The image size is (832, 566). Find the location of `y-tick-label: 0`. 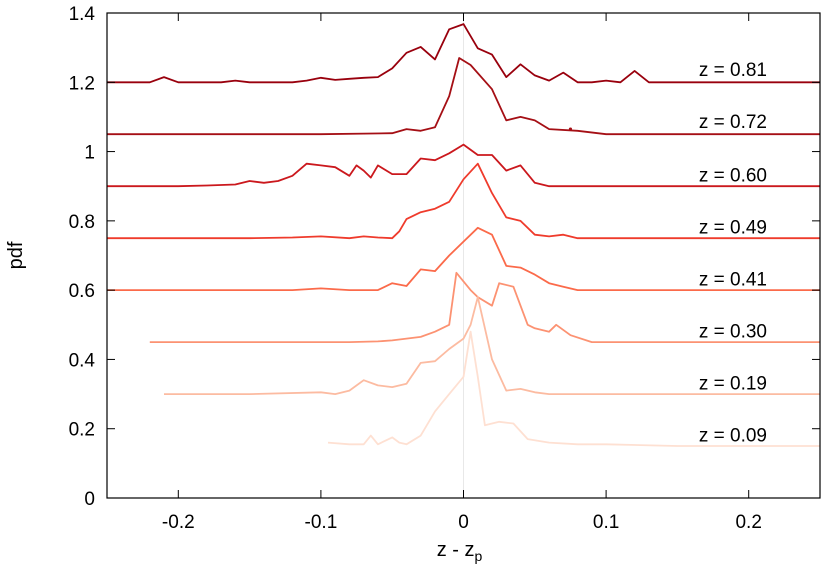

y-tick-label: 0 is located at coordinates (89, 499).